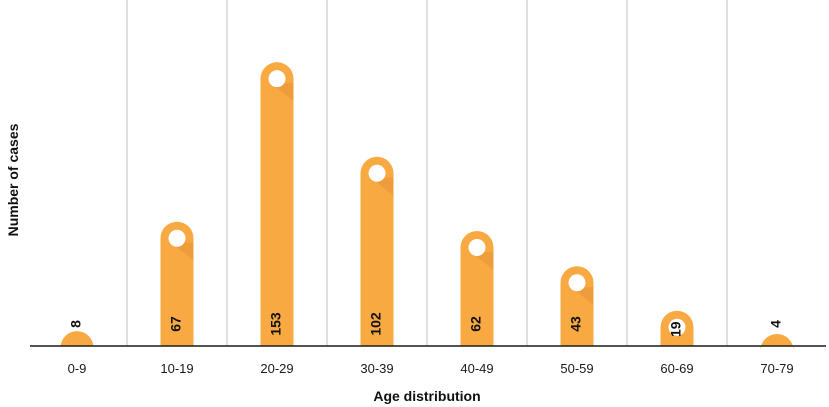  Describe the element at coordinates (276, 368) in the screenshot. I see `x-tick-label: 20-29` at that location.